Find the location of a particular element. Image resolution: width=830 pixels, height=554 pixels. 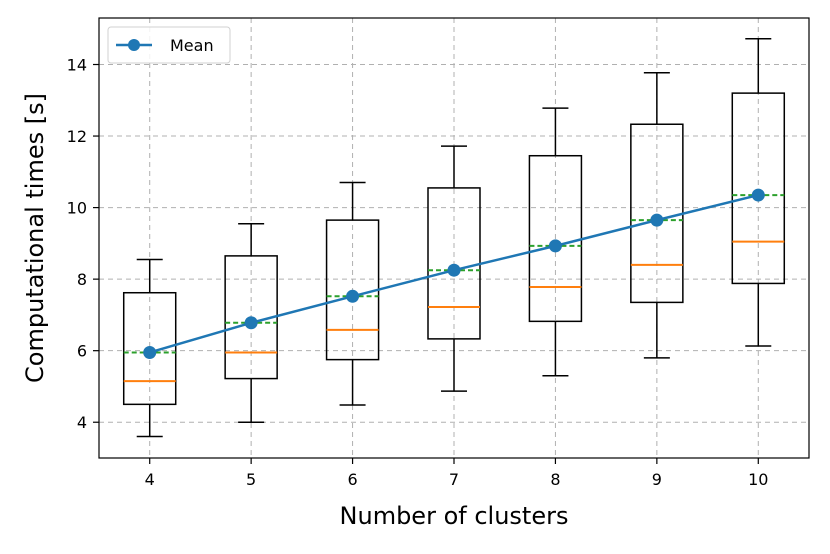

x-tick-label: 9 is located at coordinates (657, 479).